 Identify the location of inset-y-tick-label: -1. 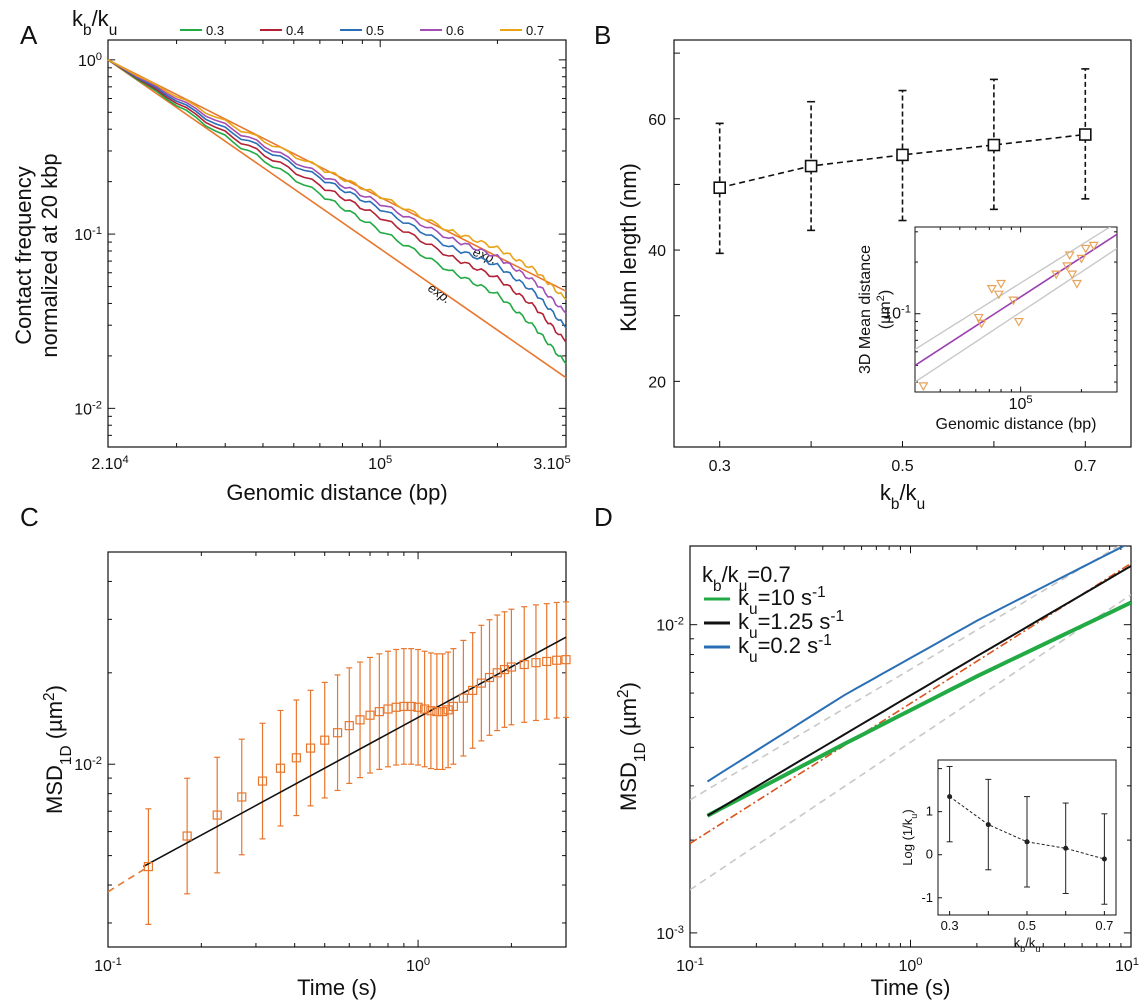
(927, 897).